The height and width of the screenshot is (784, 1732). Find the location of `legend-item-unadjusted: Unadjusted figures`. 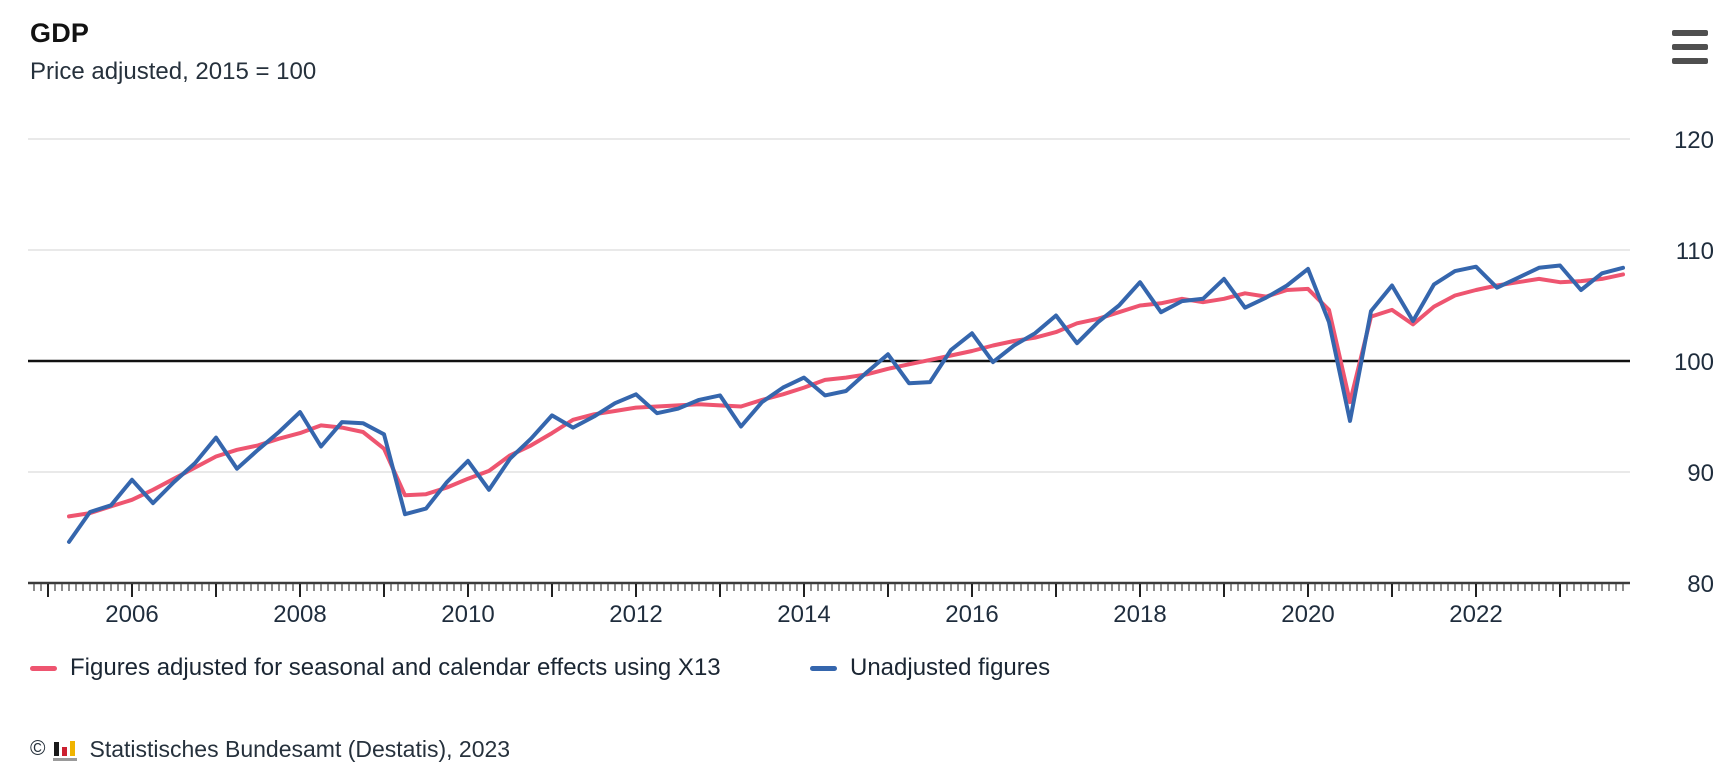

legend-item-unadjusted: Unadjusted figures is located at coordinates (930, 668).